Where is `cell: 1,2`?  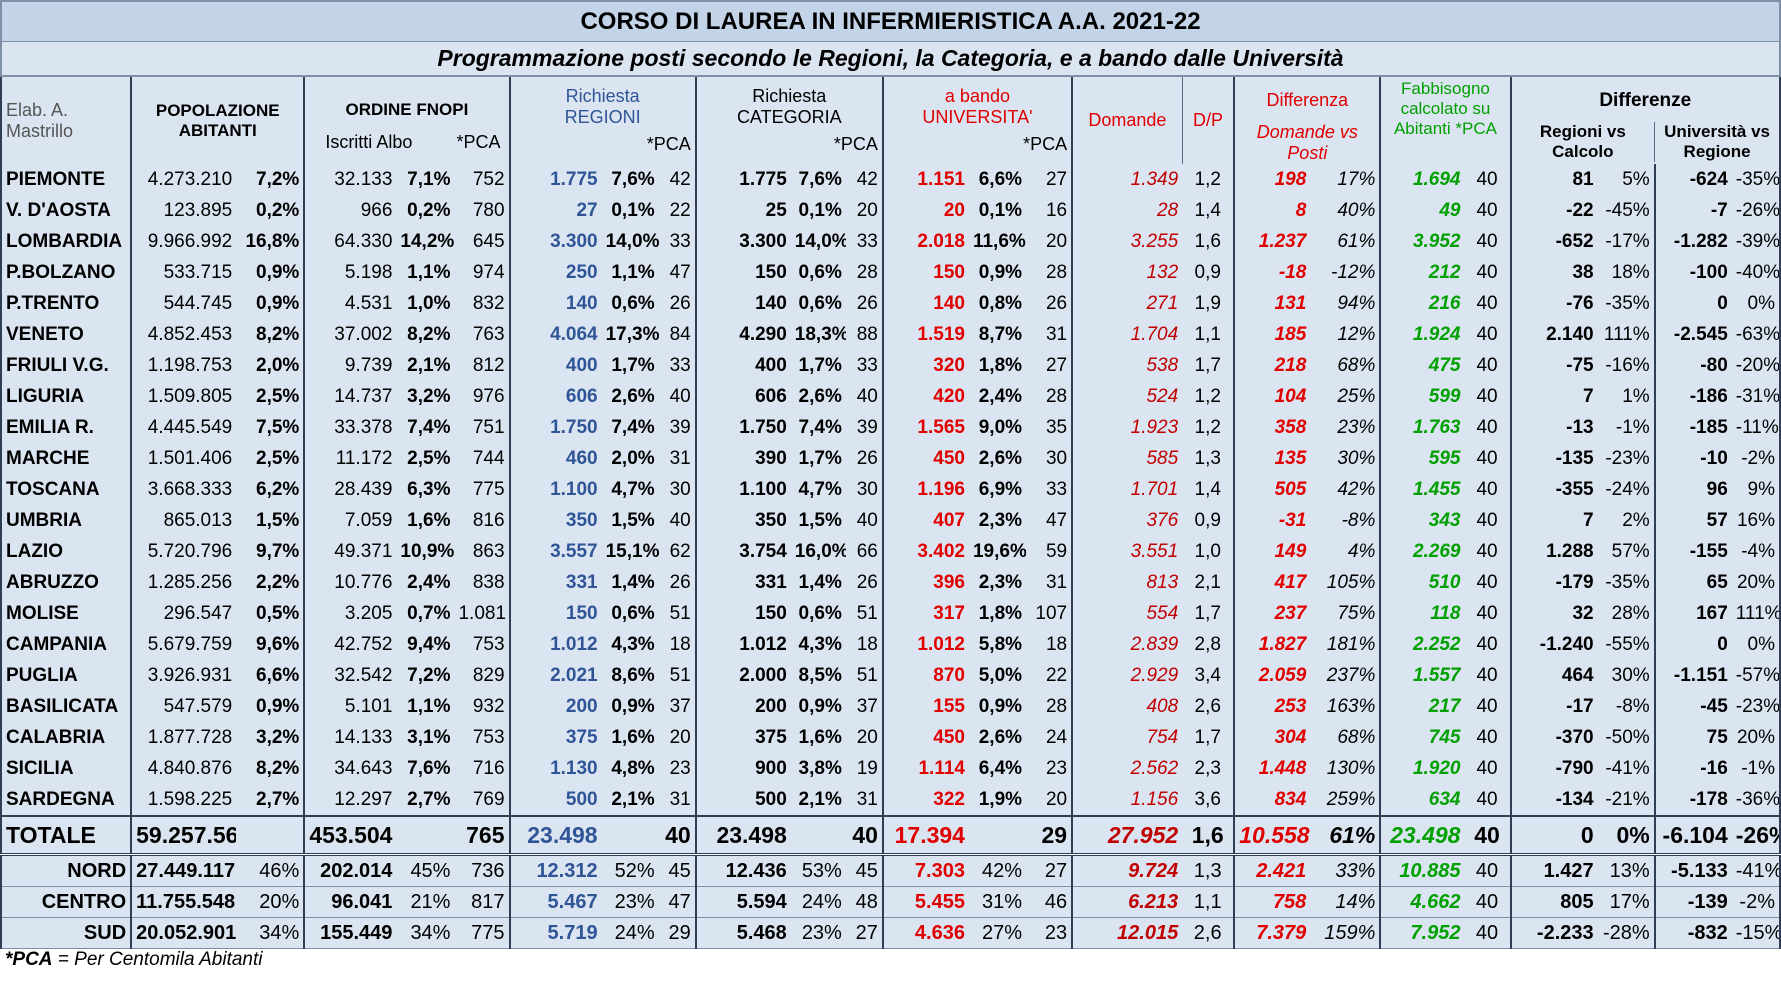
cell: 1,2 is located at coordinates (1208, 396).